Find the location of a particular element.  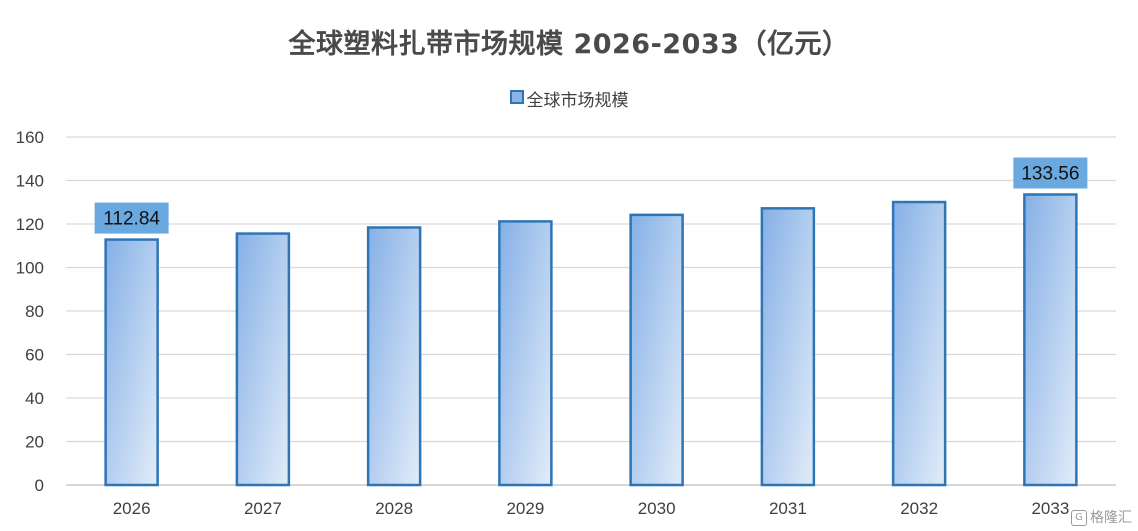

x-tick-label: 2026 is located at coordinates (132, 508).